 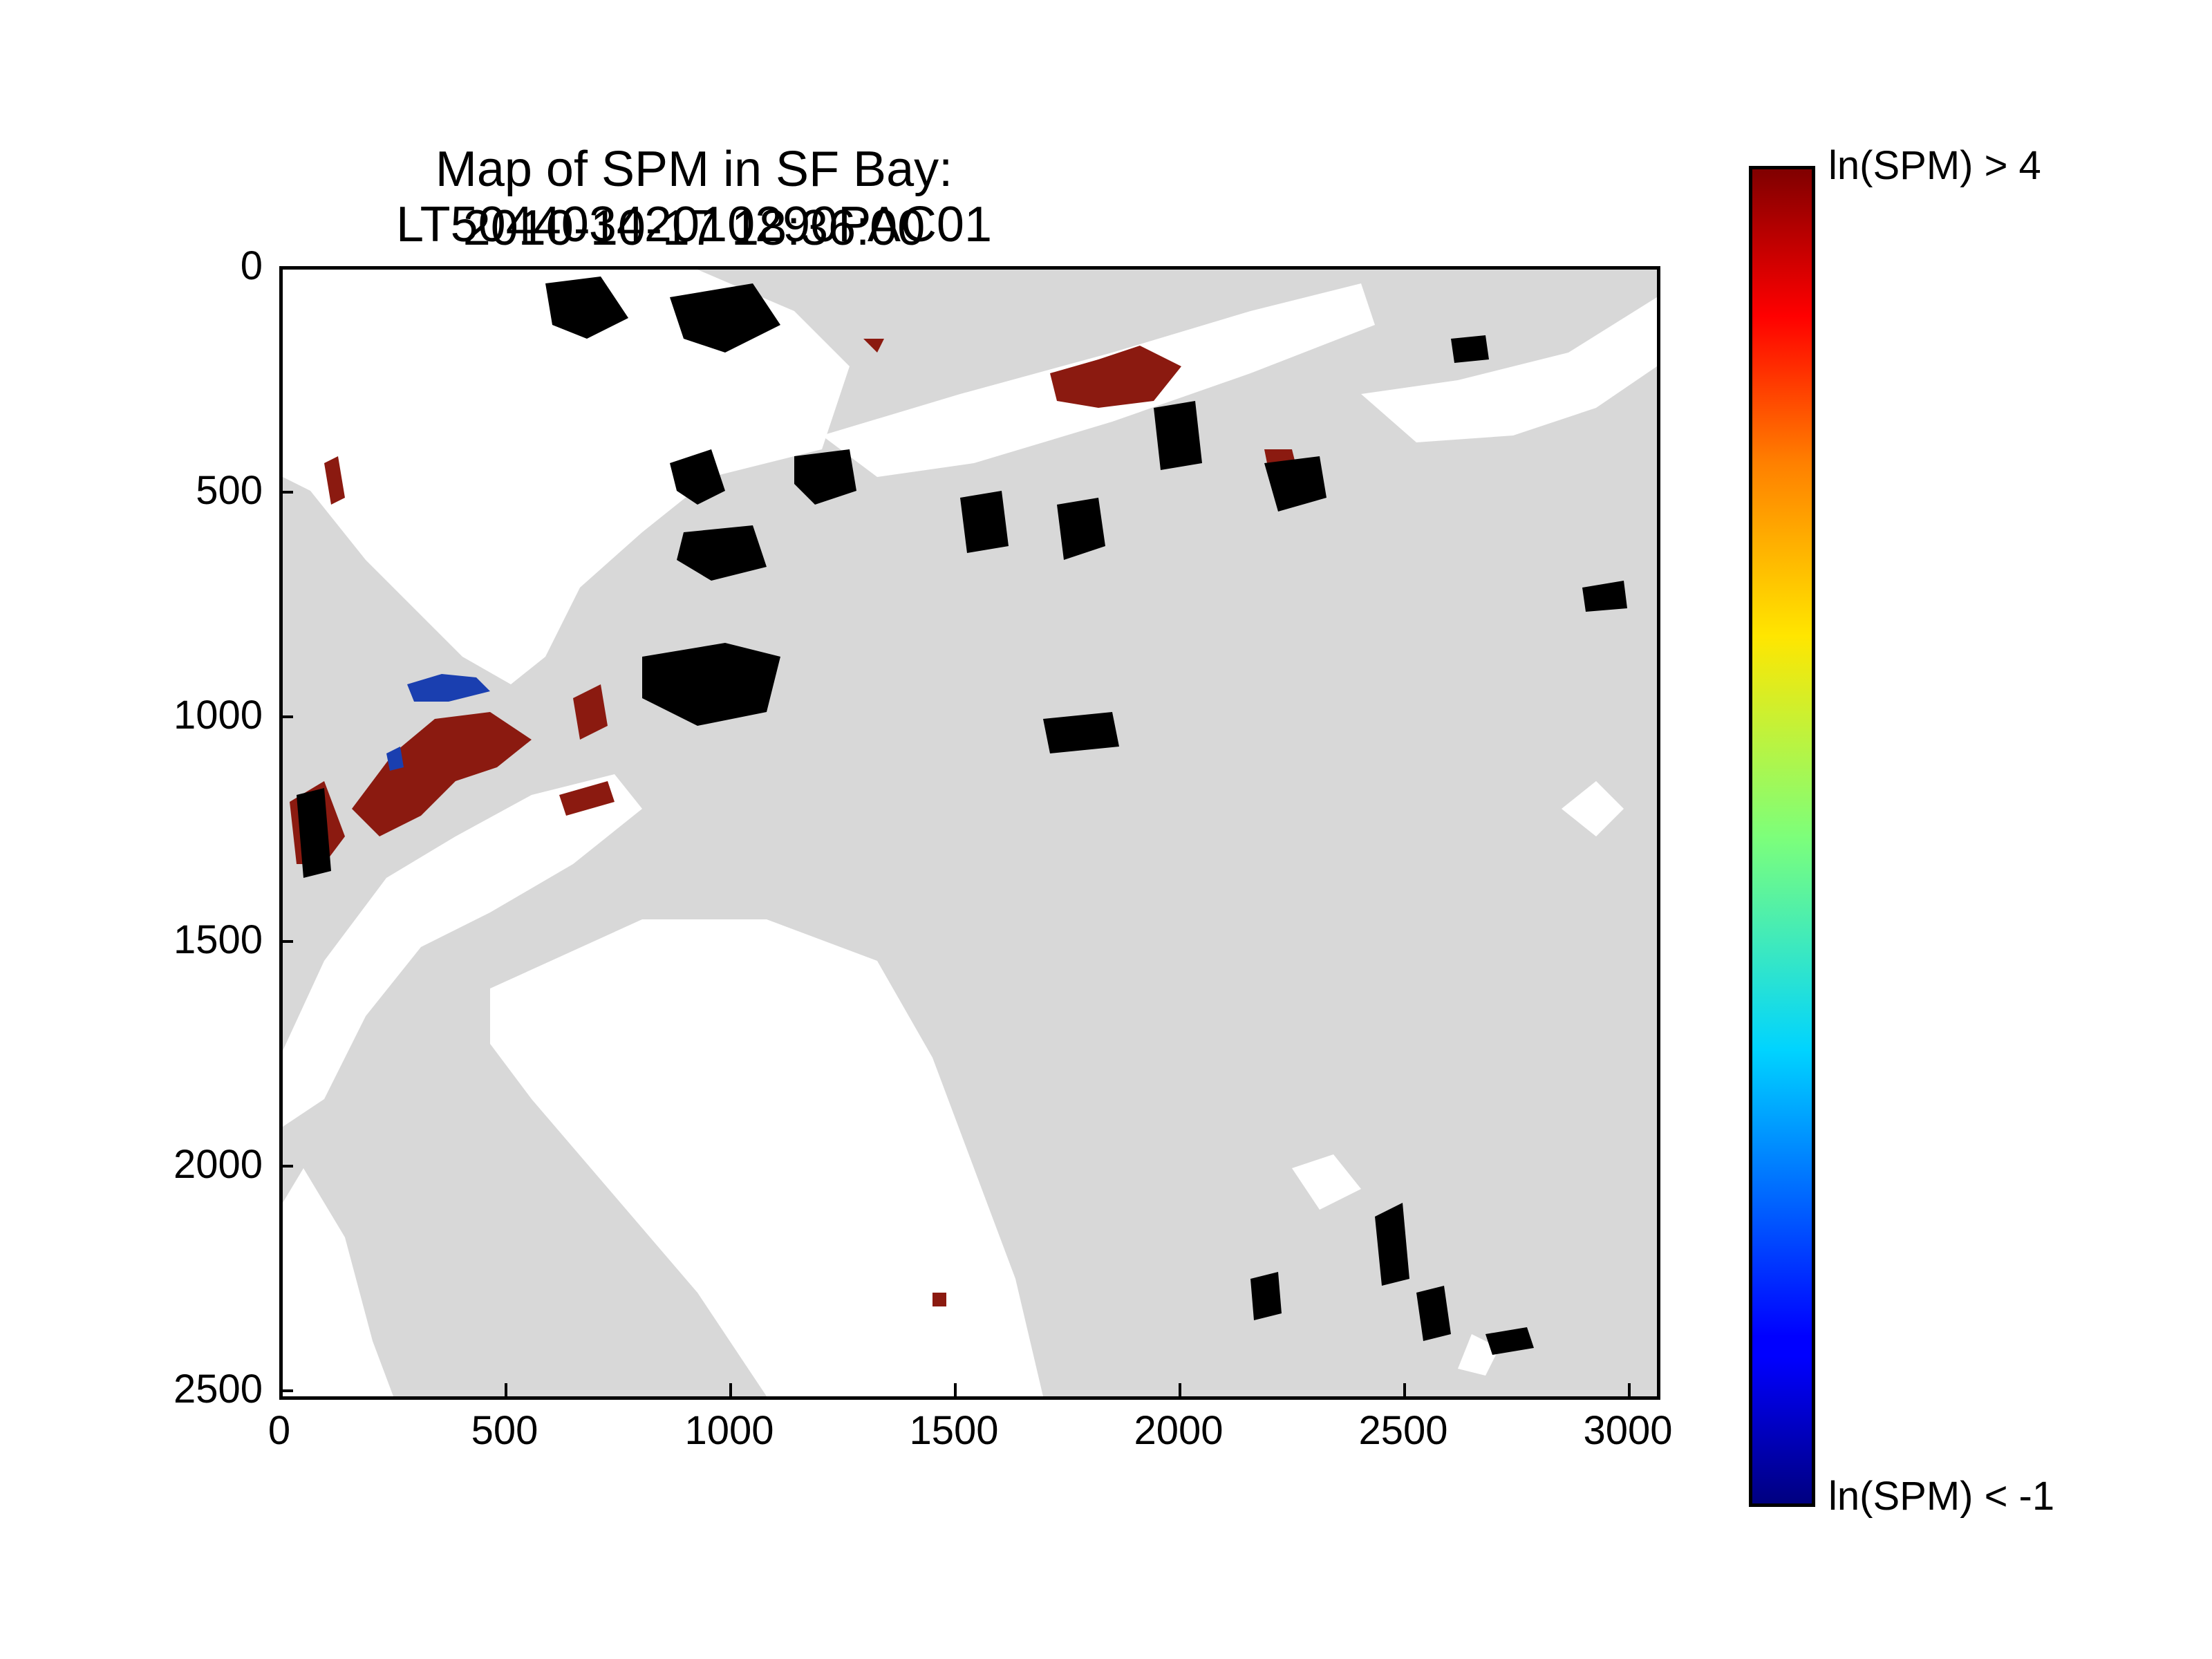 What do you see at coordinates (279, 1431) in the screenshot?
I see `x-tick-label: 0` at bounding box center [279, 1431].